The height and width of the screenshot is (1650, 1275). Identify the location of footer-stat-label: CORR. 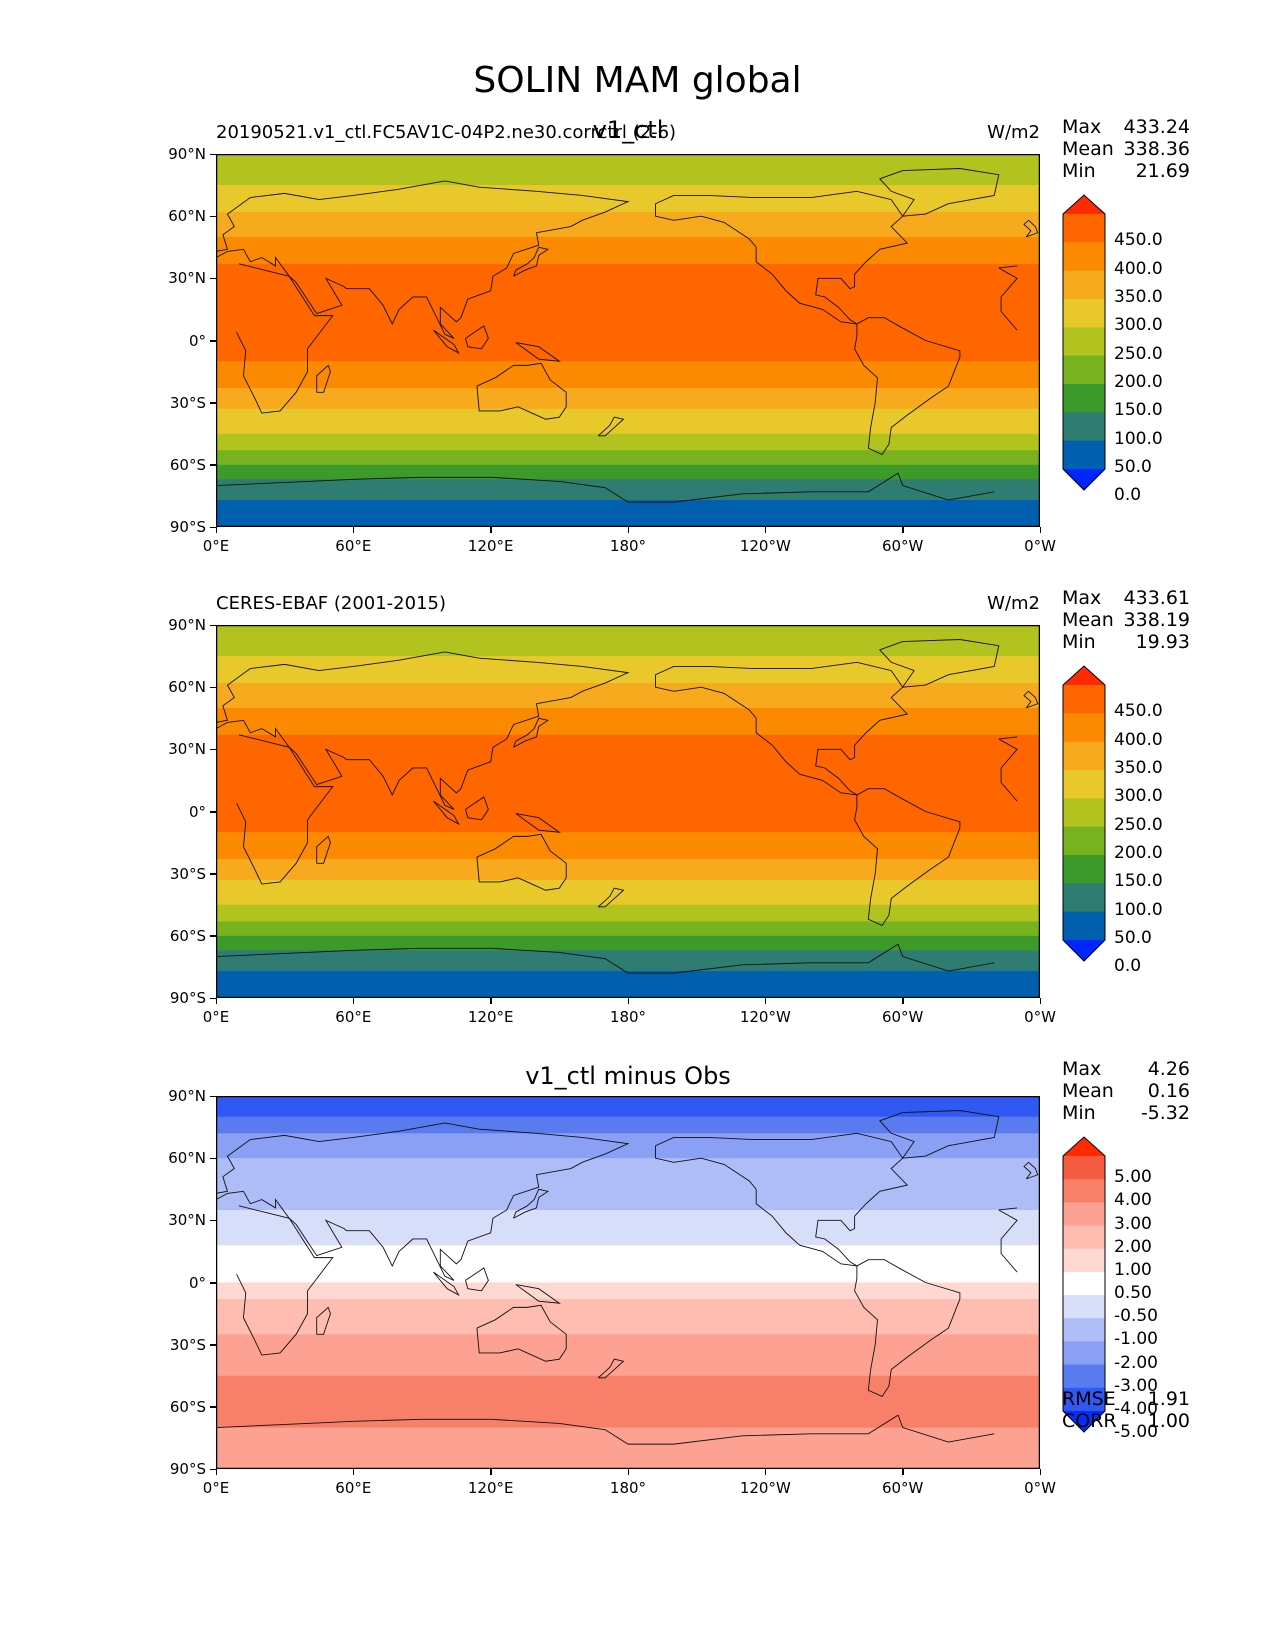
(1089, 1421).